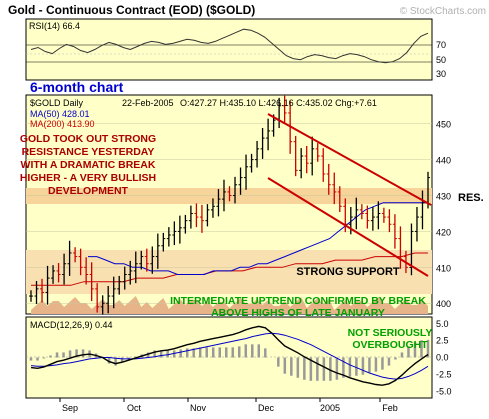 The image size is (489, 419). What do you see at coordinates (471, 198) in the screenshot?
I see `resistance-label: RES.` at bounding box center [471, 198].